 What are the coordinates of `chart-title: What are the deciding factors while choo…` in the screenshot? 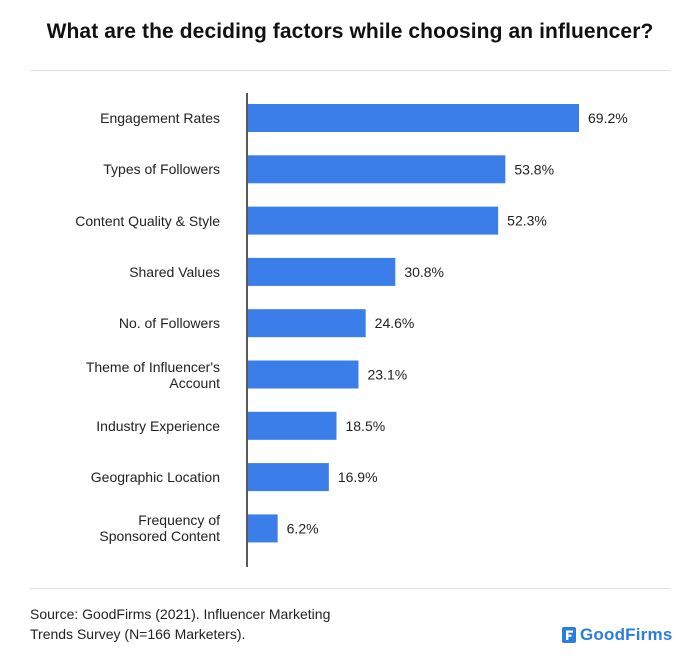 It's located at (350, 31).